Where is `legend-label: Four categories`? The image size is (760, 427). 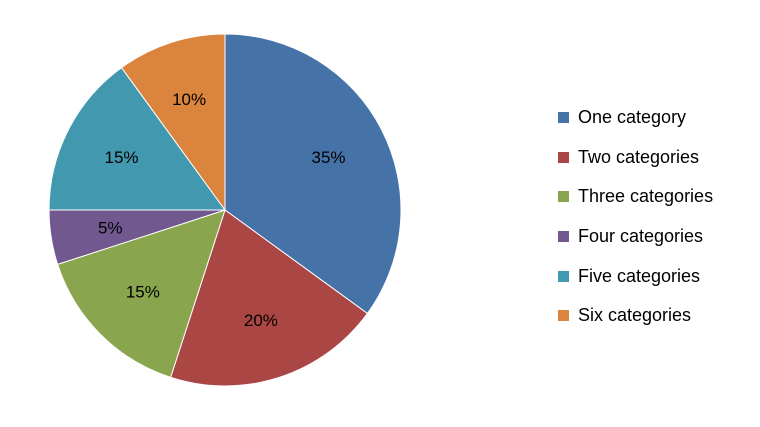 legend-label: Four categories is located at coordinates (641, 236).